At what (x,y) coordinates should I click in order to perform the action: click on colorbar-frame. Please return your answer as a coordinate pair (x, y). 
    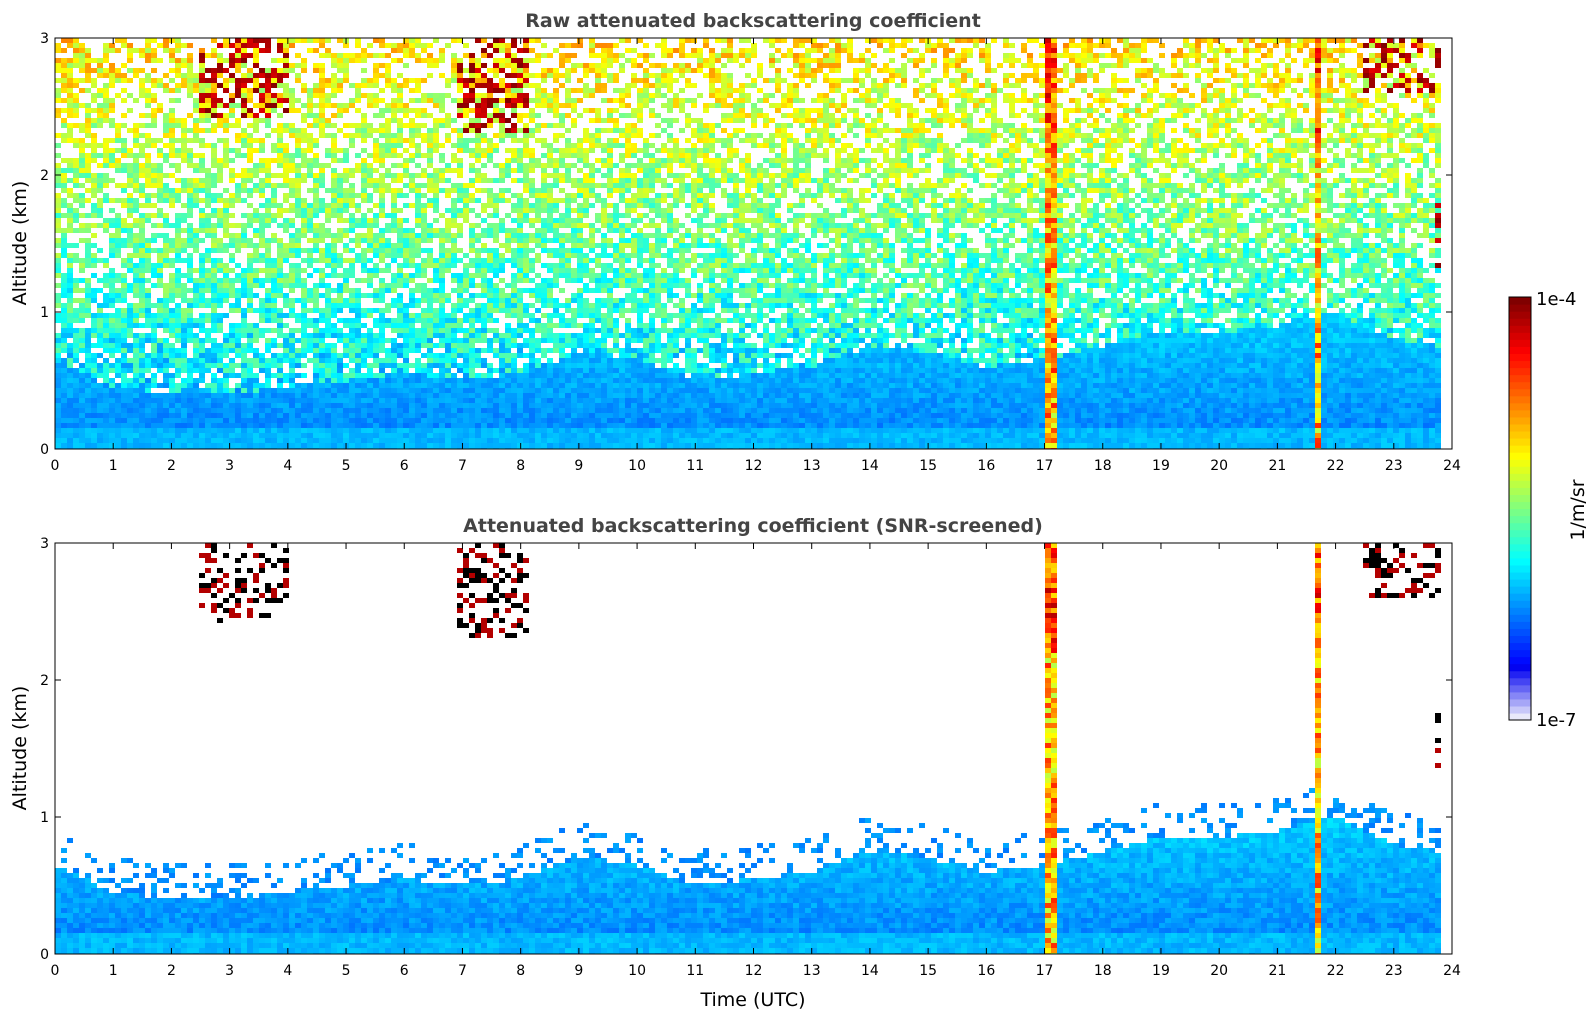
    Looking at the image, I should click on (1520, 508).